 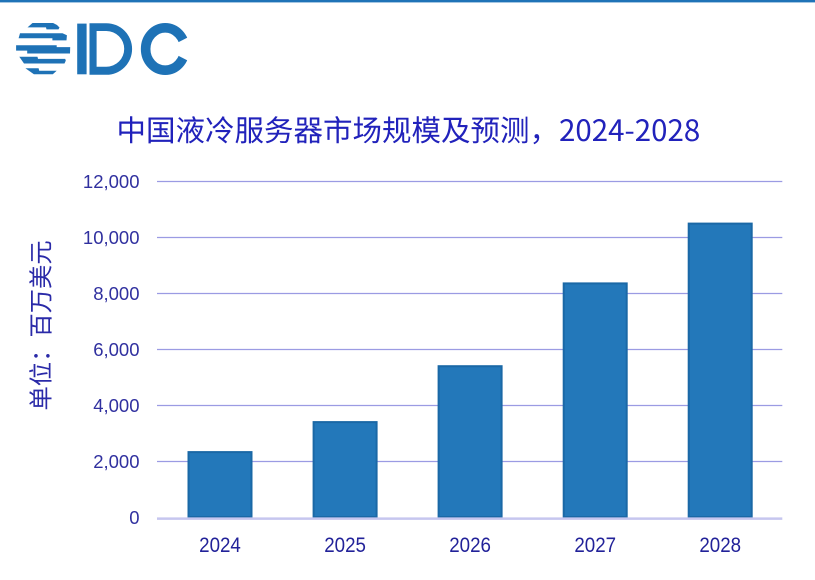 I want to click on svg-text: 0, so click(x=134, y=517).